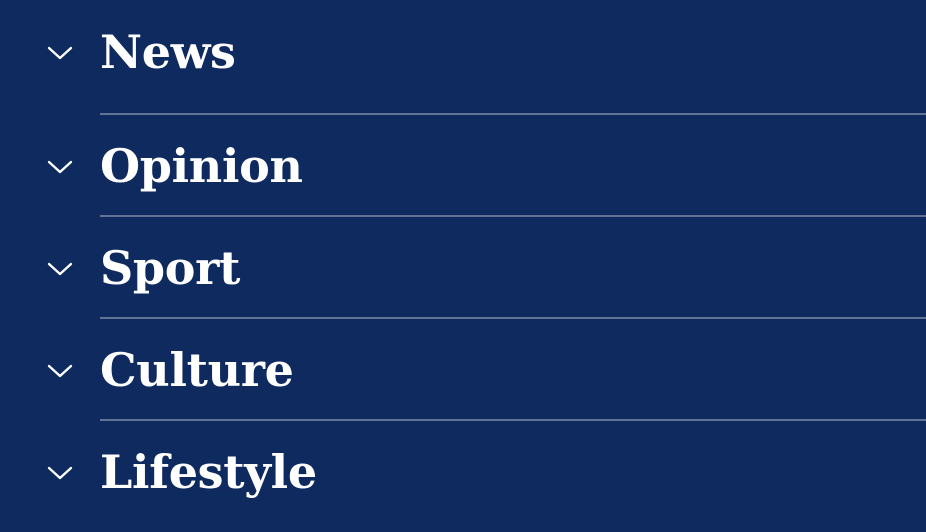 The width and height of the screenshot is (926, 532). Describe the element at coordinates (168, 52) in the screenshot. I see `menu-item-label: News` at that location.